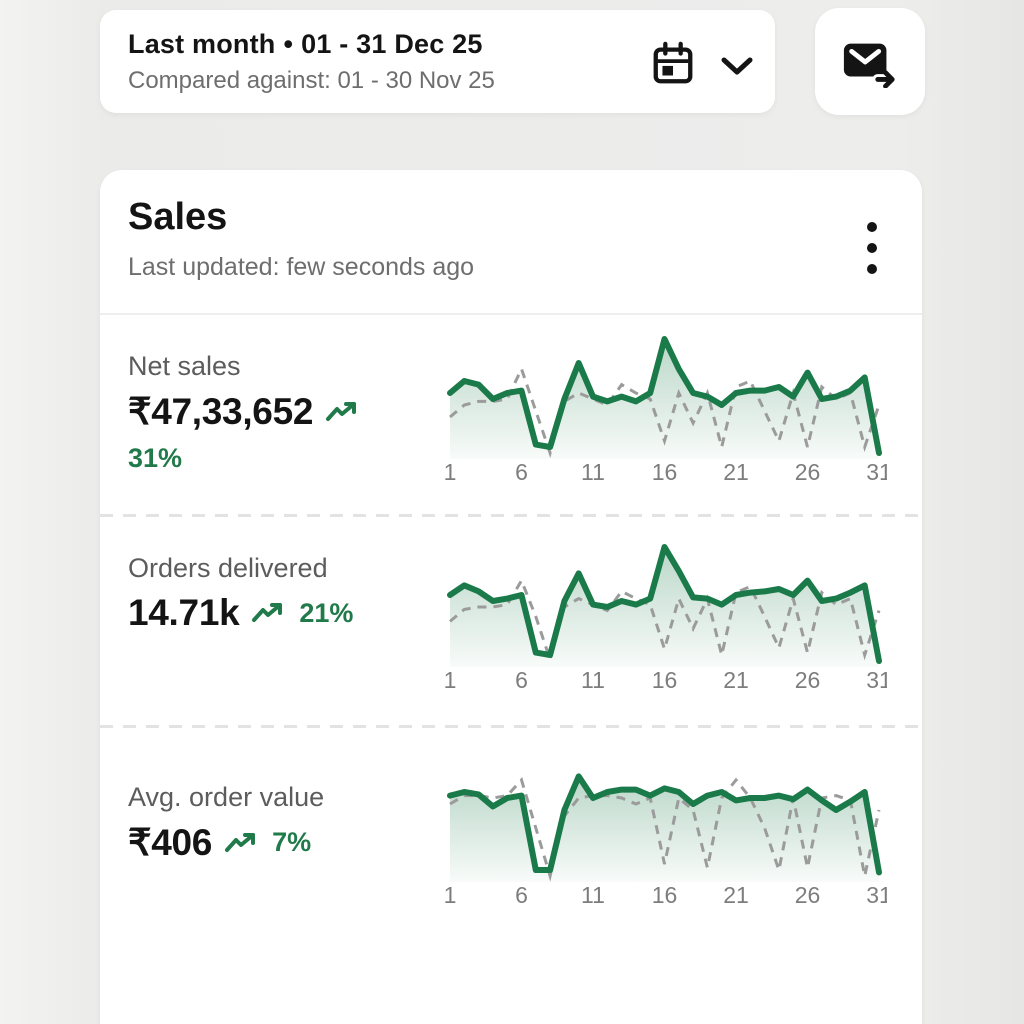 The width and height of the screenshot is (1024, 1024). What do you see at coordinates (155, 458) in the screenshot?
I see `metric-change: 31%` at bounding box center [155, 458].